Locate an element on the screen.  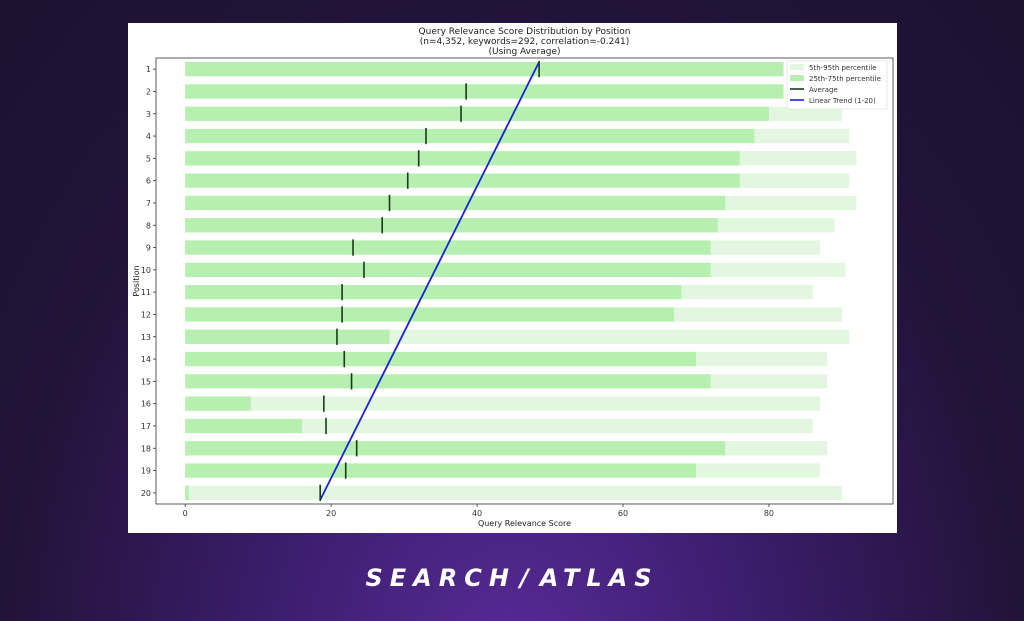
y-tick-label: 16 is located at coordinates (146, 404).